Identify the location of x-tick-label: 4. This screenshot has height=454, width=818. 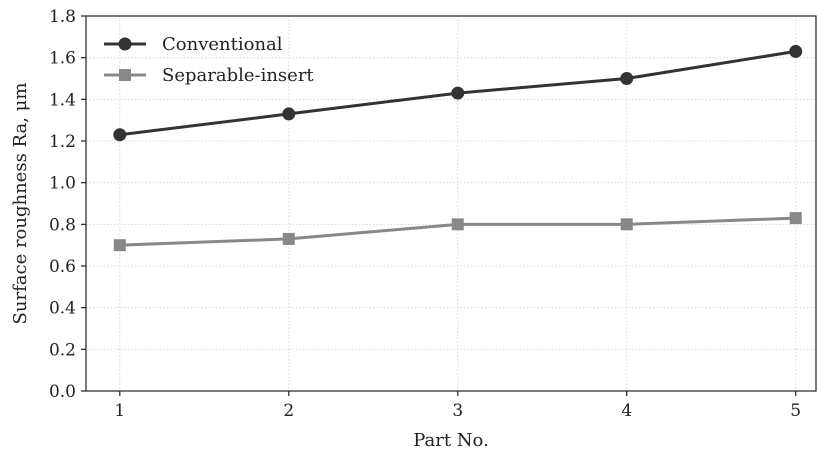
(626, 411).